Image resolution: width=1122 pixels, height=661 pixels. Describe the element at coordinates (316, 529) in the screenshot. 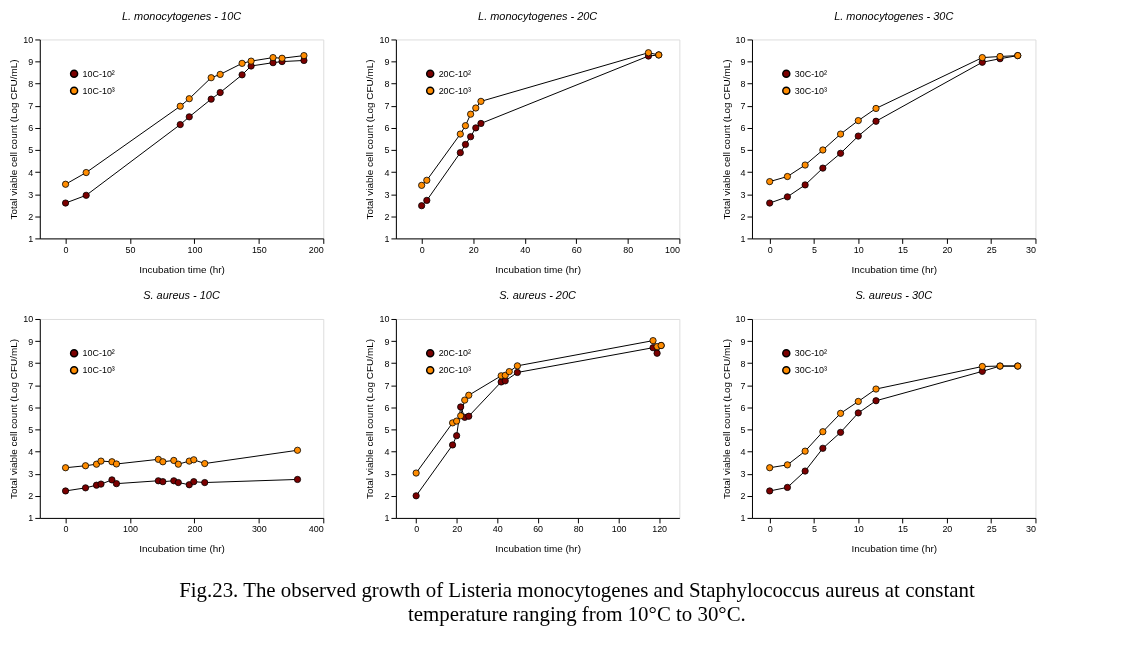

I see `x-tick-label: 400` at that location.